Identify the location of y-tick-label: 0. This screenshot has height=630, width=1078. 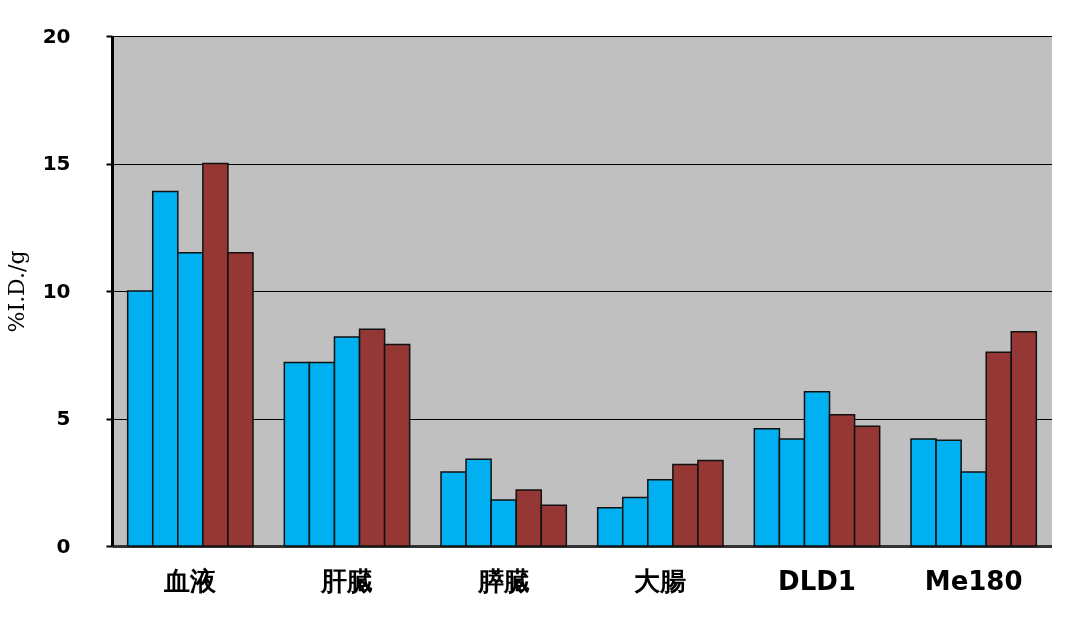
(63, 545).